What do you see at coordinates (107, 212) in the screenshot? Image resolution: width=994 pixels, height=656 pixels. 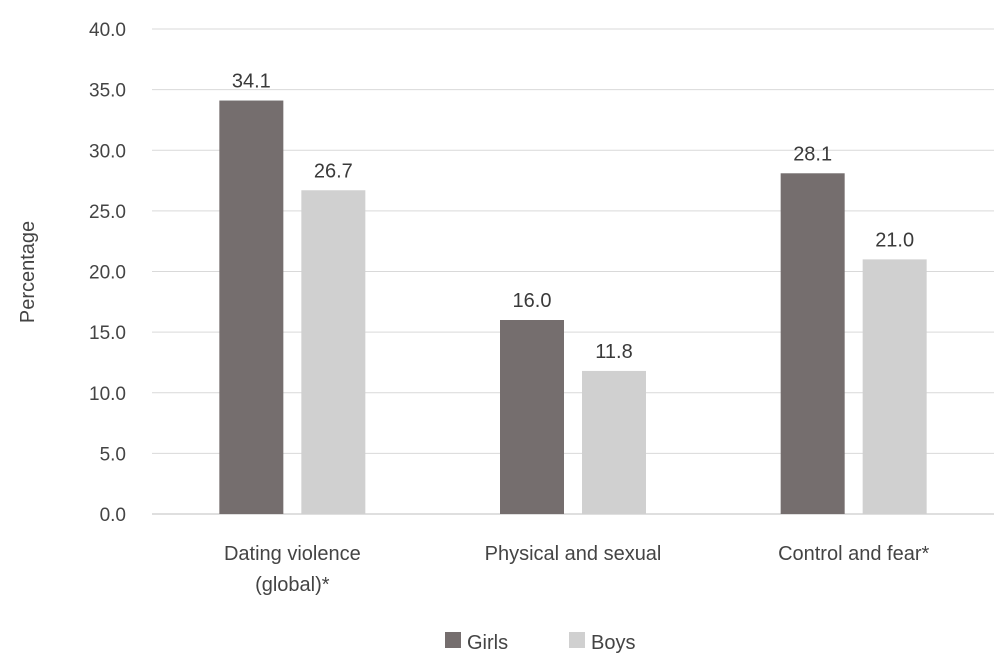 I see `y-tick-label: 25.0` at bounding box center [107, 212].